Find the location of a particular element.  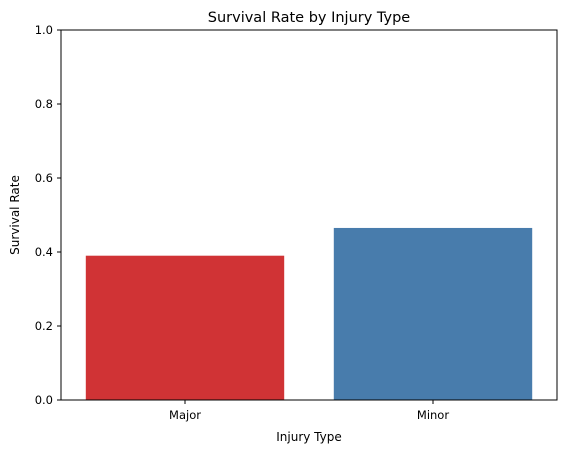

y-tick-label: 0.8 is located at coordinates (44, 104).